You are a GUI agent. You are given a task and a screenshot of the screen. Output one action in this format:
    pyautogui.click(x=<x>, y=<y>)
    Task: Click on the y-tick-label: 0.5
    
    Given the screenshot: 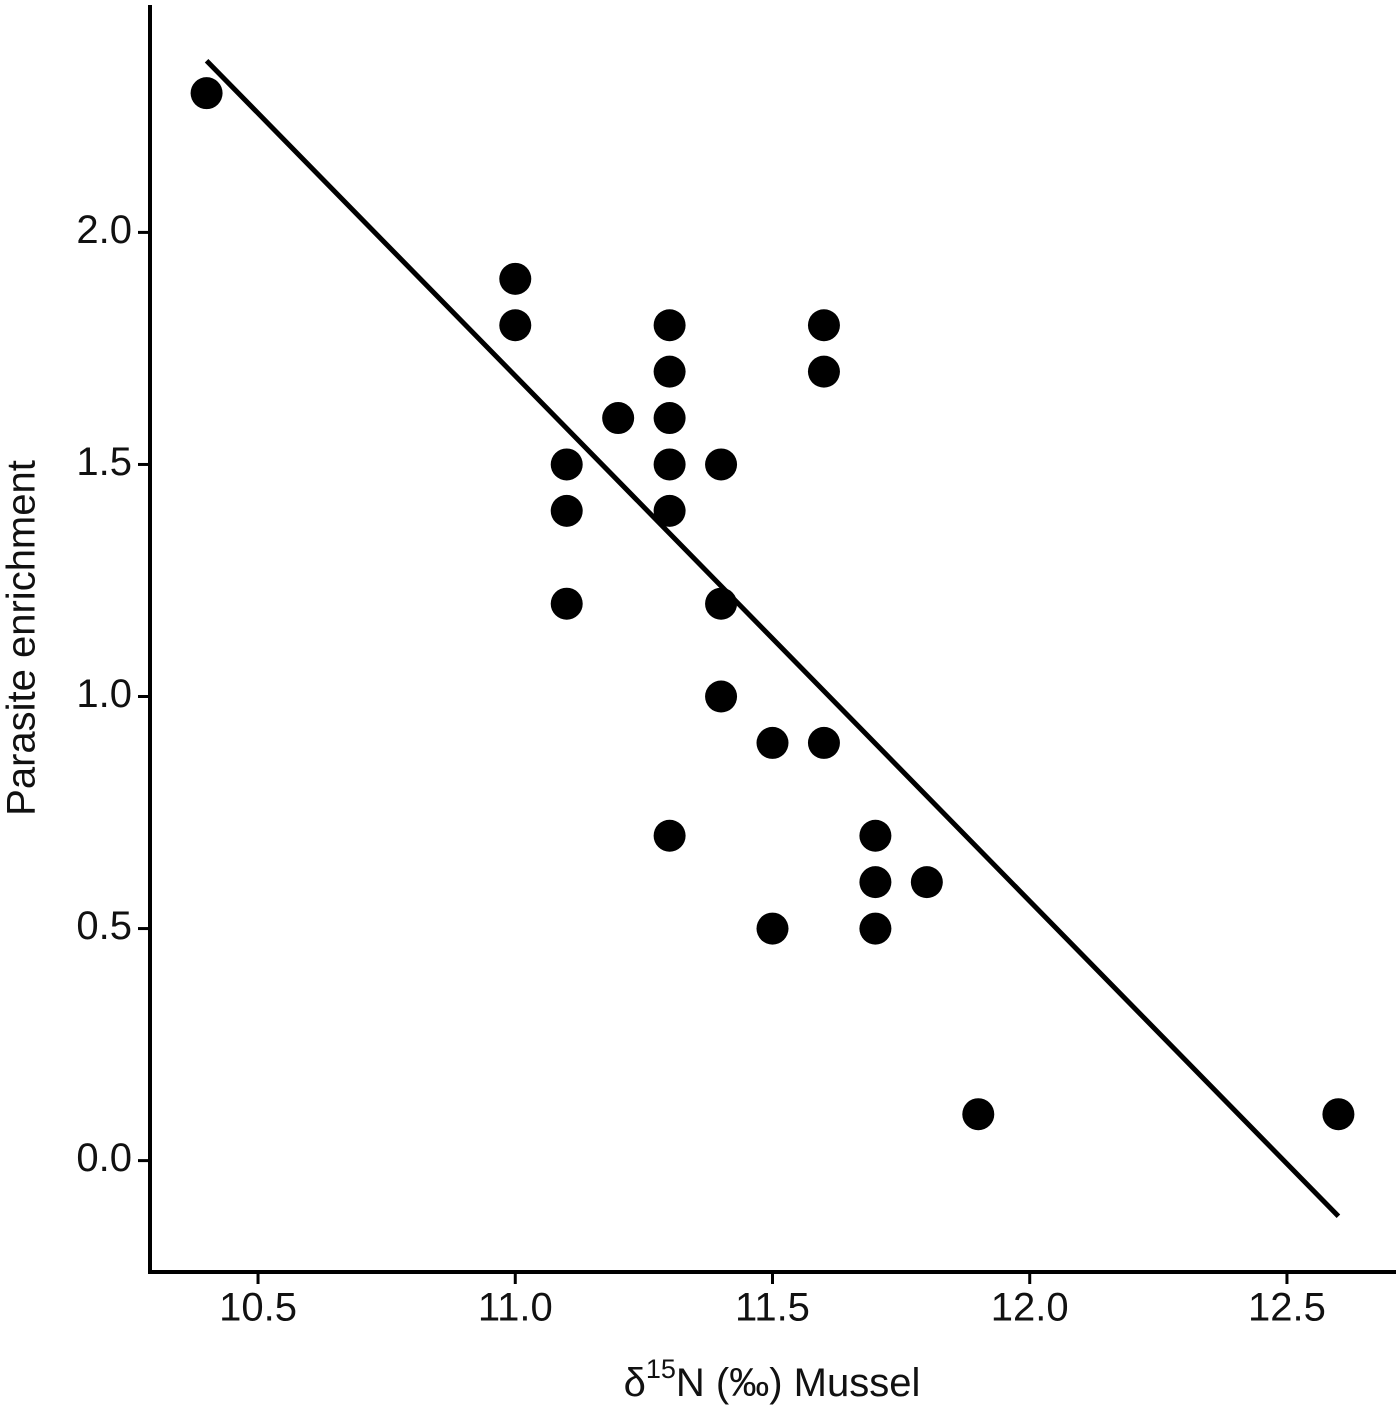 What is the action you would take?
    pyautogui.click(x=104, y=926)
    